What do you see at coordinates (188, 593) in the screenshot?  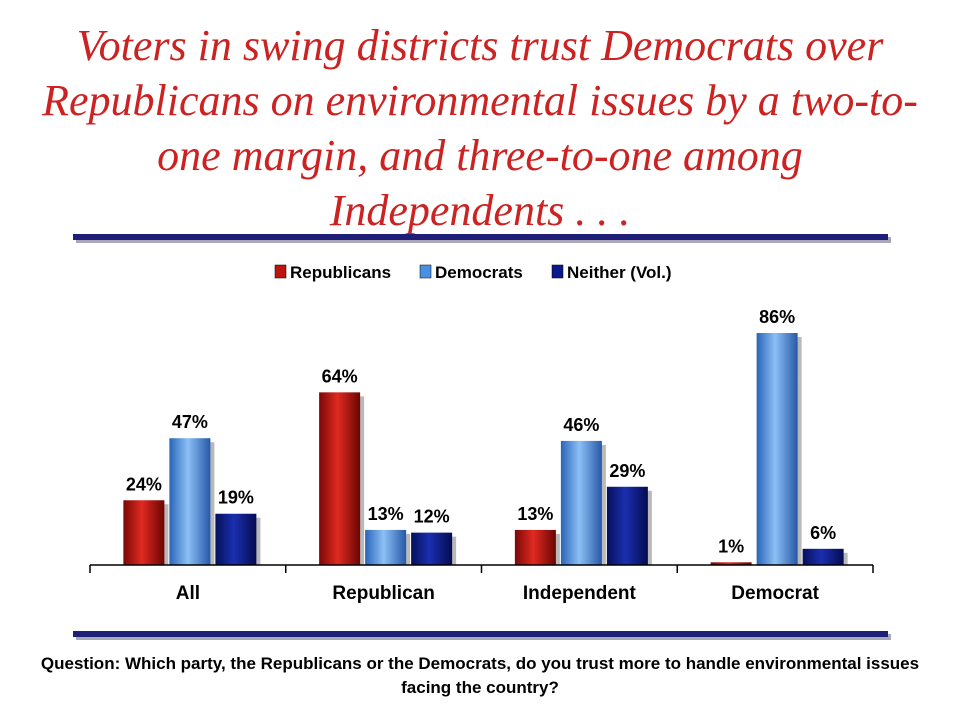 I see `category-label-all: All` at bounding box center [188, 593].